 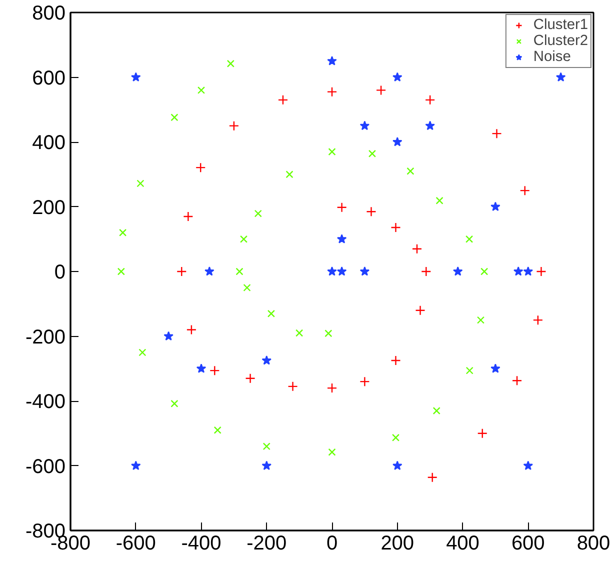 What do you see at coordinates (560, 41) in the screenshot?
I see `legend-label: Cluster2` at bounding box center [560, 41].